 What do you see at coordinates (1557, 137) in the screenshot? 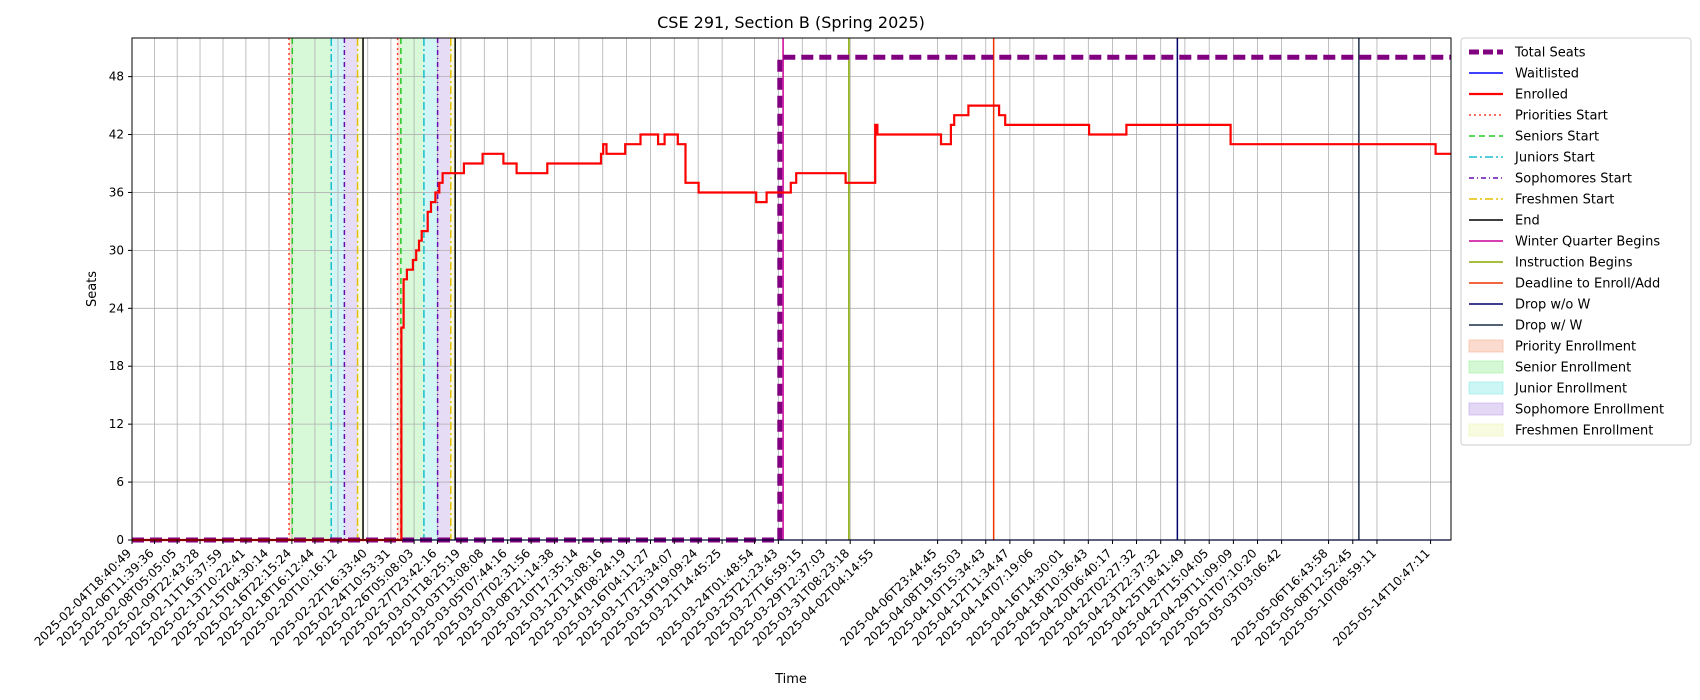
I see `legend-label-seniors-start: Seniors Start` at bounding box center [1557, 137].